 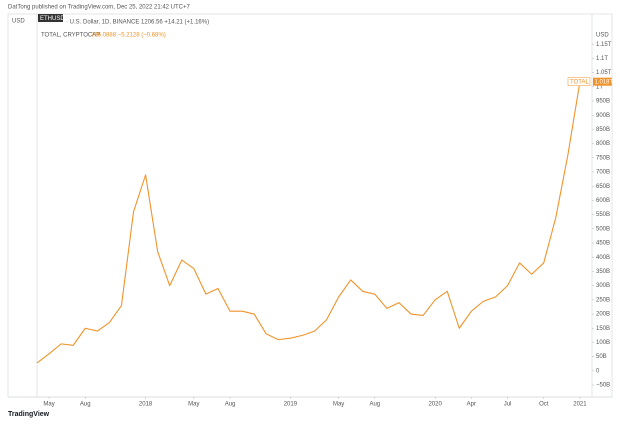 I want to click on price-tag-name-box, so click(x=579, y=81).